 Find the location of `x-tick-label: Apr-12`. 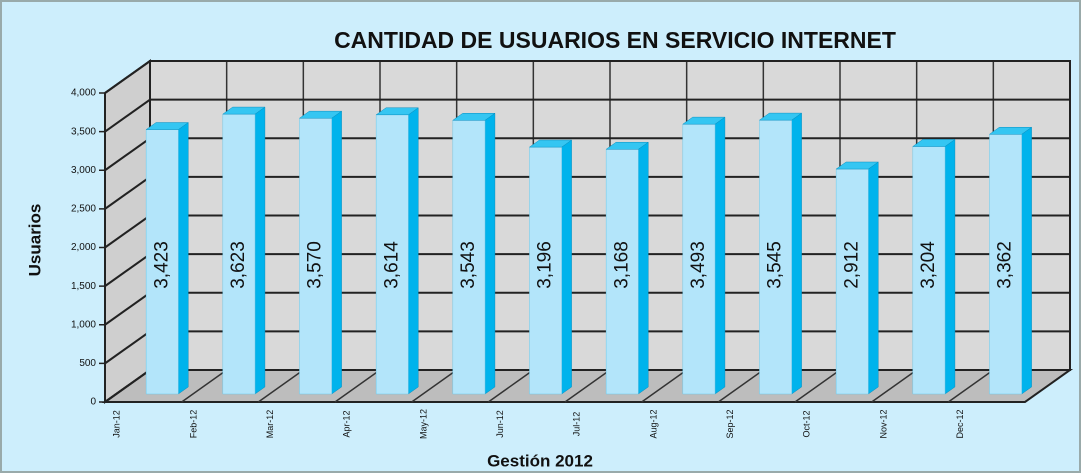

x-tick-label: Apr-12 is located at coordinates (347, 423).